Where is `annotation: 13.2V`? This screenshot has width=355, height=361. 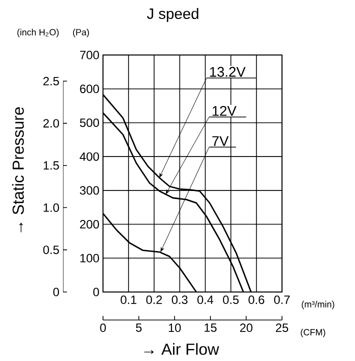 annotation: 13.2V is located at coordinates (228, 71).